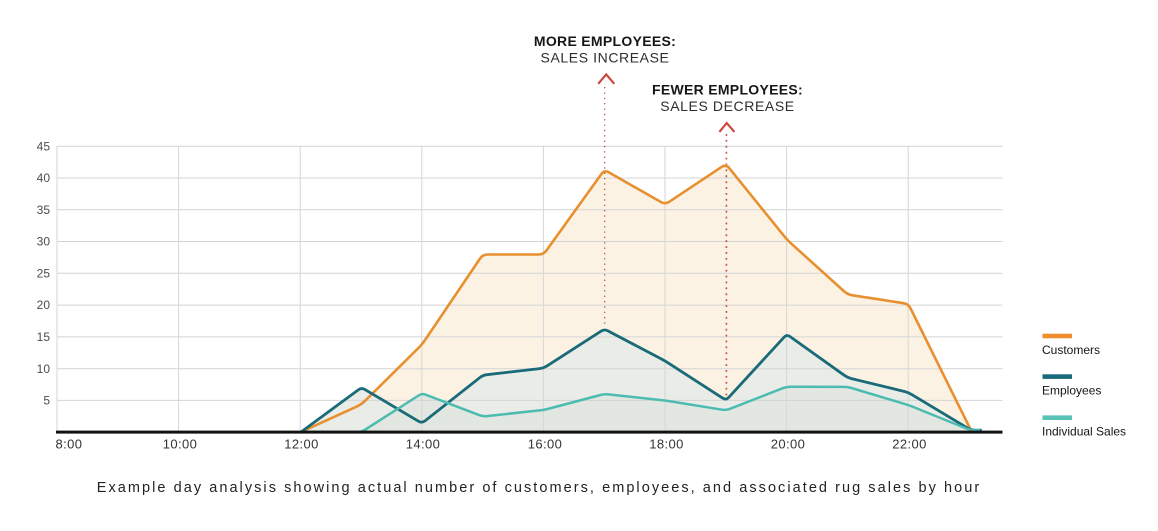 Image resolution: width=1158 pixels, height=531 pixels. Describe the element at coordinates (1071, 391) in the screenshot. I see `svg-text: Employees` at that location.